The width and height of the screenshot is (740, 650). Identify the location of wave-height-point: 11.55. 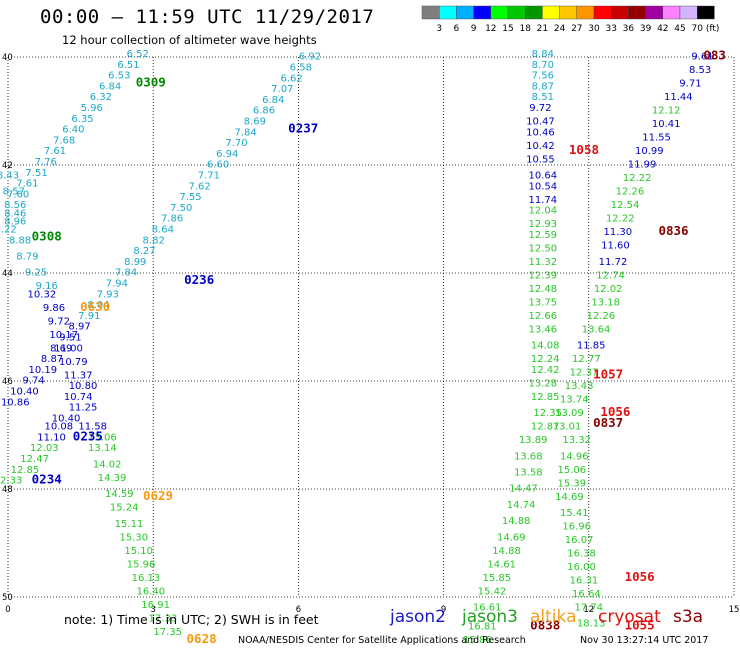
(656, 138).